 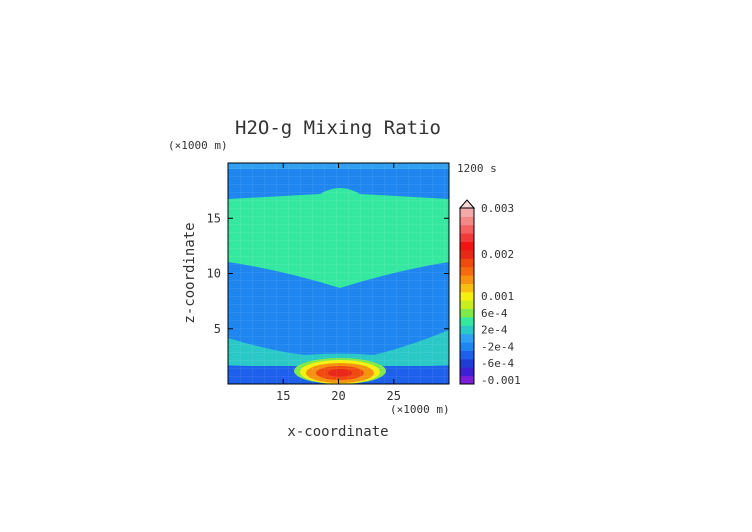 What do you see at coordinates (497, 363) in the screenshot?
I see `colorbar-label: -6e-4` at bounding box center [497, 363].